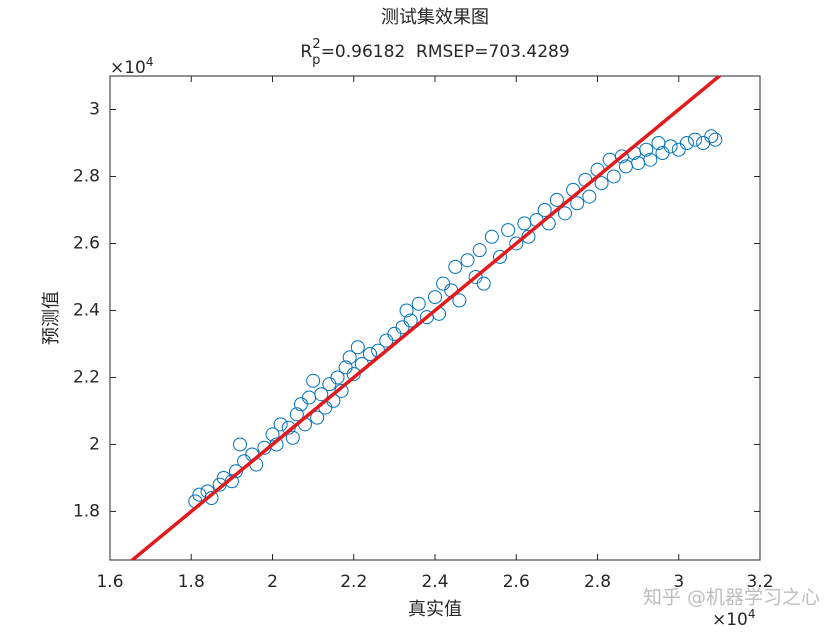 The height and width of the screenshot is (634, 840). I want to click on subtitle-sup: 2, so click(316, 44).